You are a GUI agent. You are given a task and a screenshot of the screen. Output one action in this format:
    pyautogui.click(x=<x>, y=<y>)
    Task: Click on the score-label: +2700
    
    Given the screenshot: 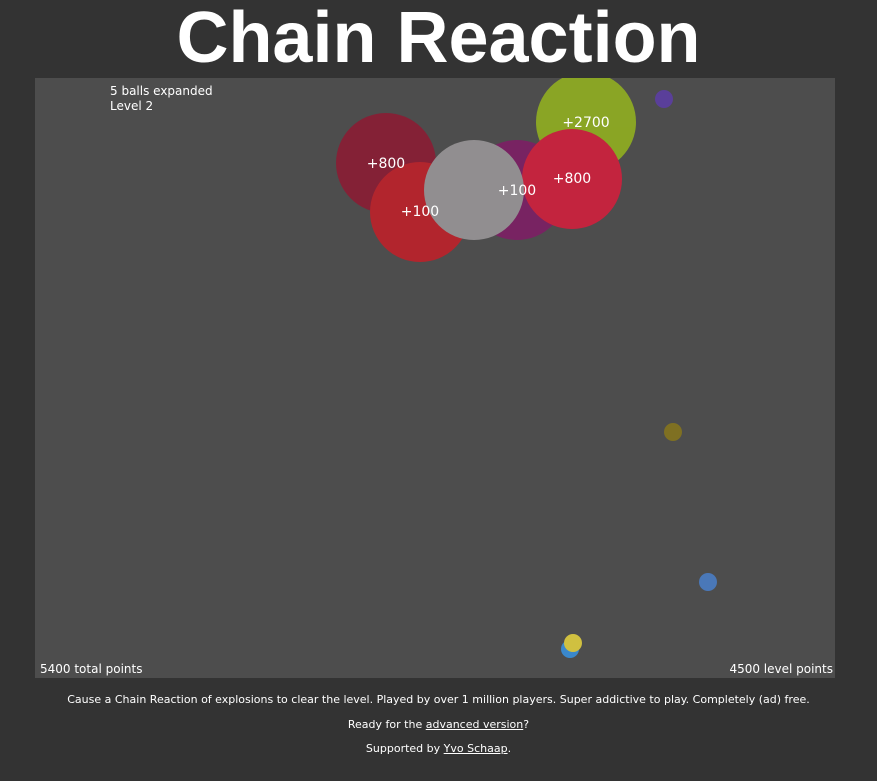 What is the action you would take?
    pyautogui.click(x=585, y=123)
    